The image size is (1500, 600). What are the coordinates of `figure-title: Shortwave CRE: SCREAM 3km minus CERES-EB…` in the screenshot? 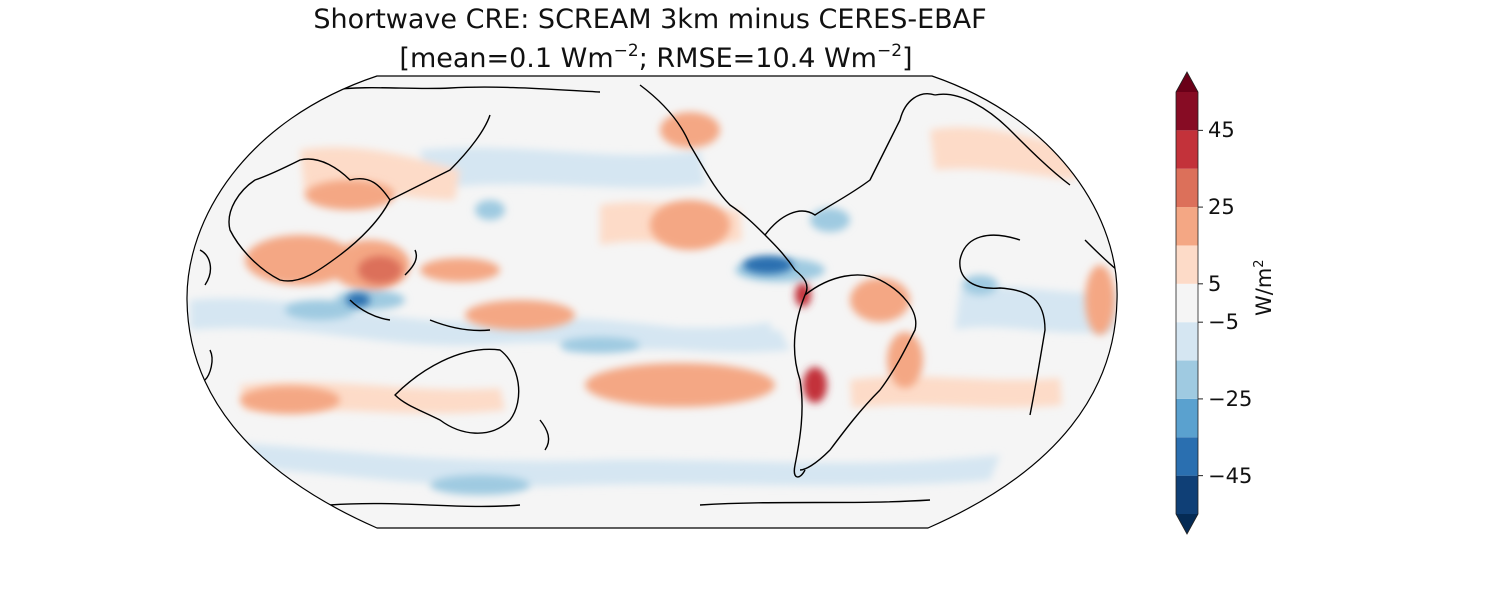 It's located at (650, 19).